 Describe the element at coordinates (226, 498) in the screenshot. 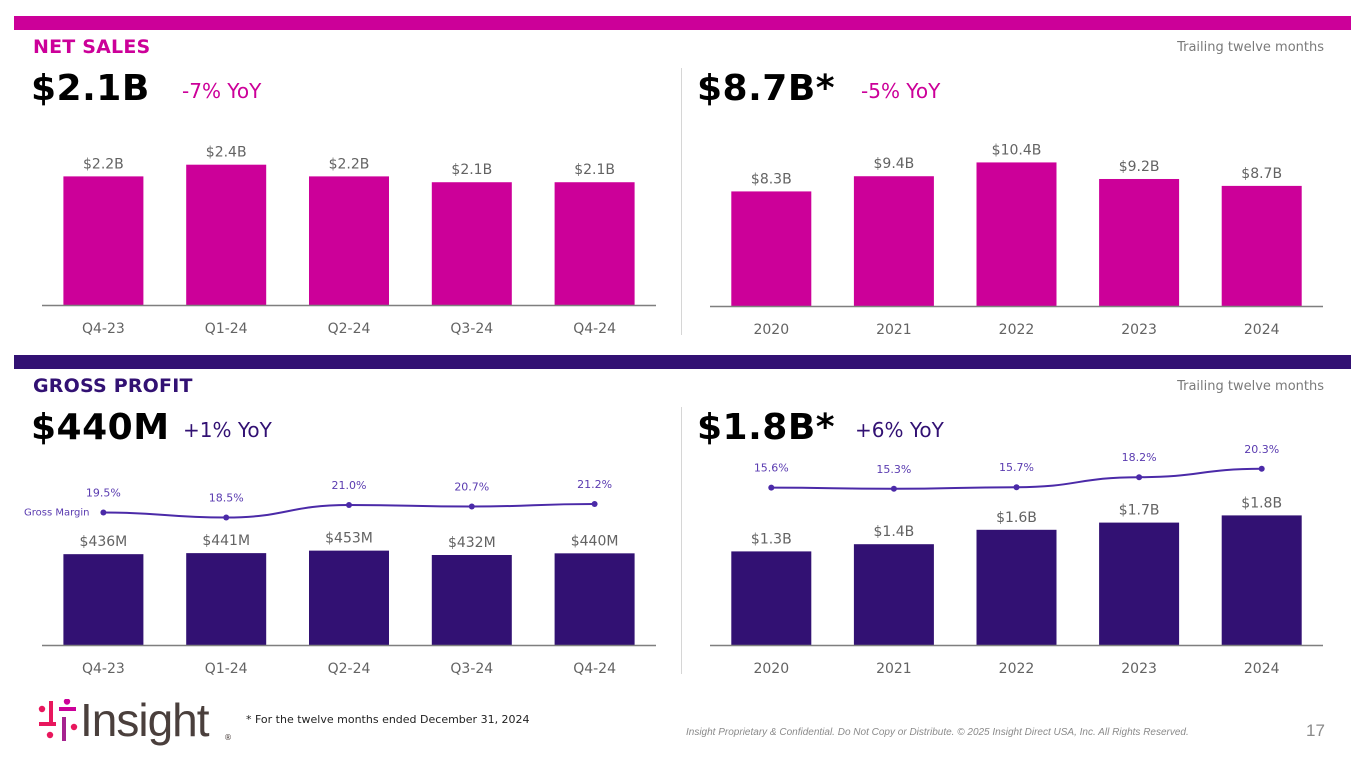

I see `gross-margin-label: 18.5%` at that location.